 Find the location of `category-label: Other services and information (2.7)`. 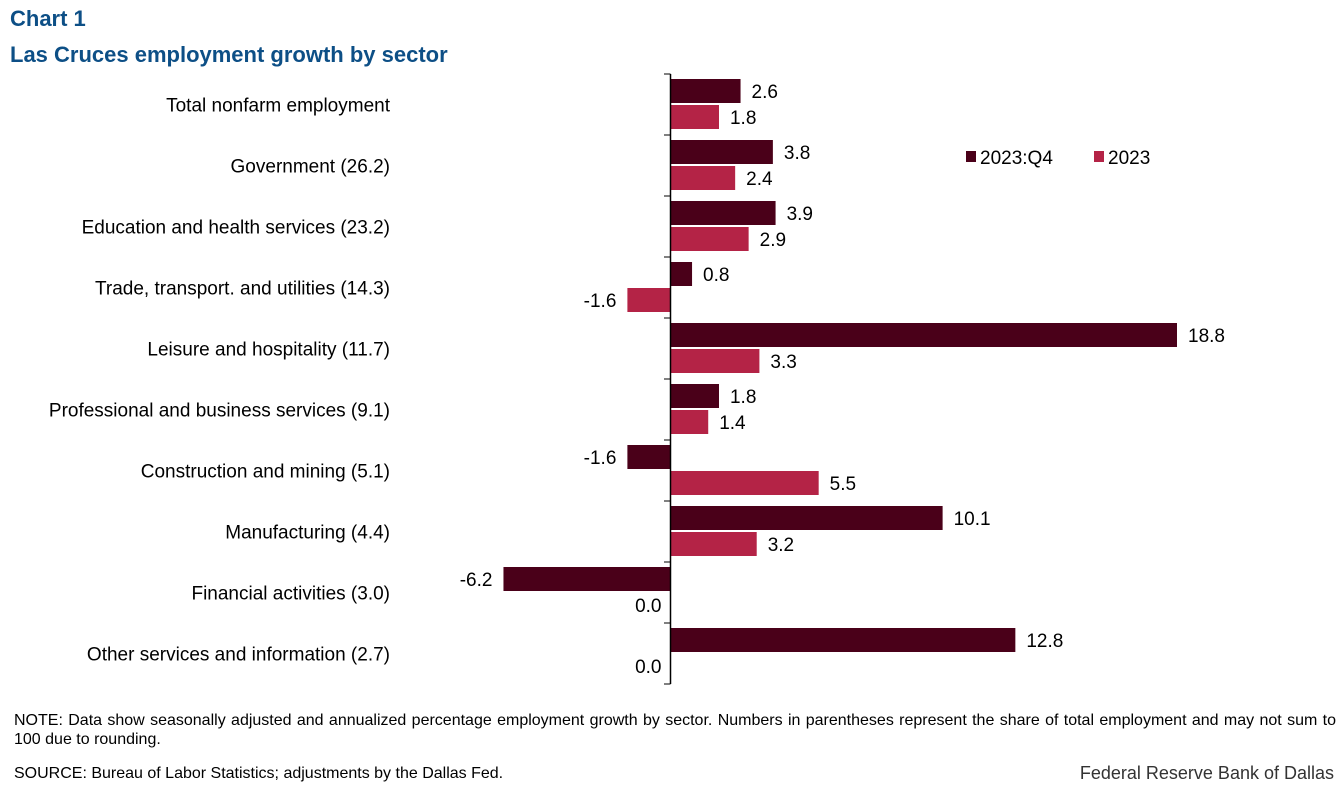

category-label: Other services and information (2.7) is located at coordinates (238, 655).